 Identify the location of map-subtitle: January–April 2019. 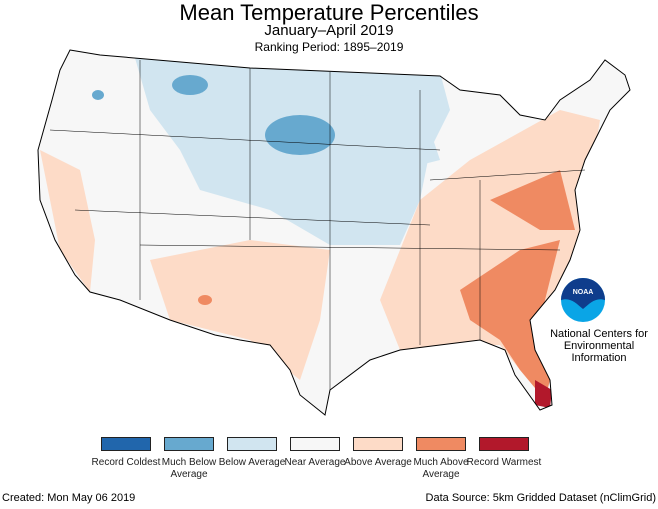
(329, 30).